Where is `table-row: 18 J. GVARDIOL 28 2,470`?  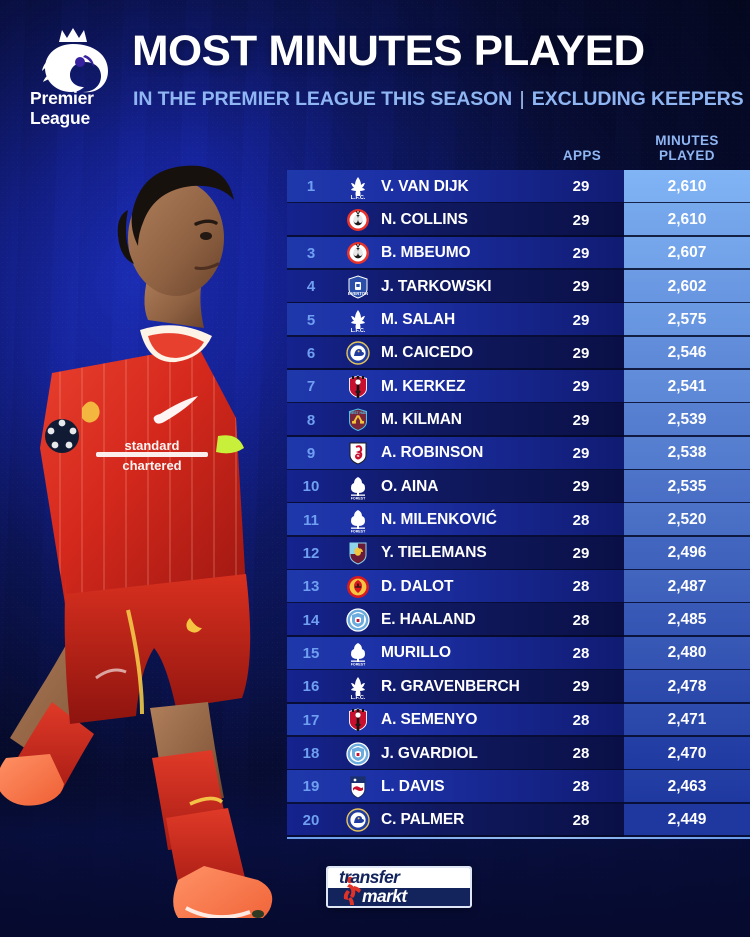
table-row: 18 J. GVARDIOL 28 2,470 is located at coordinates (518, 753).